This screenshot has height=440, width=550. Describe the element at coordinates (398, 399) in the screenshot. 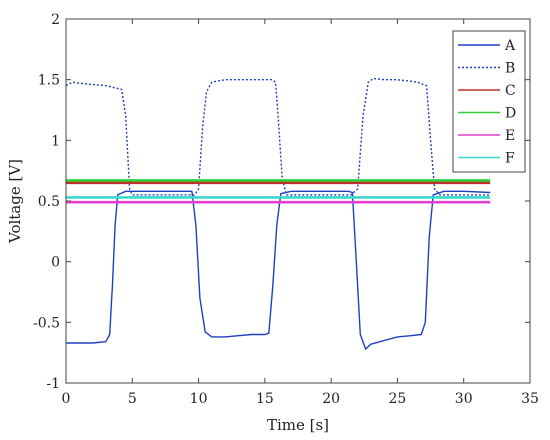

I see `x-tick-label: 25` at that location.